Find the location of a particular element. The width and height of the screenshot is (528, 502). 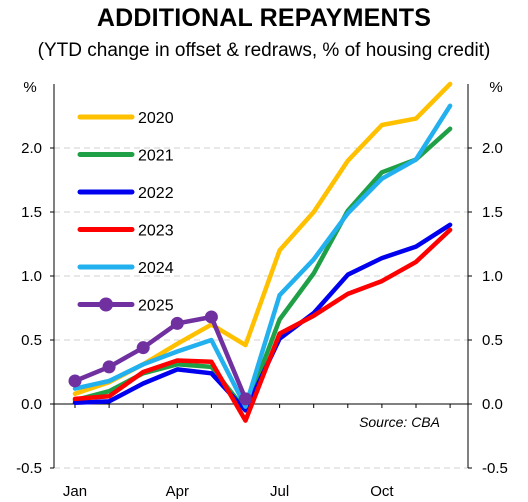

y-tick-label-right: -0.5 is located at coordinates (495, 468).